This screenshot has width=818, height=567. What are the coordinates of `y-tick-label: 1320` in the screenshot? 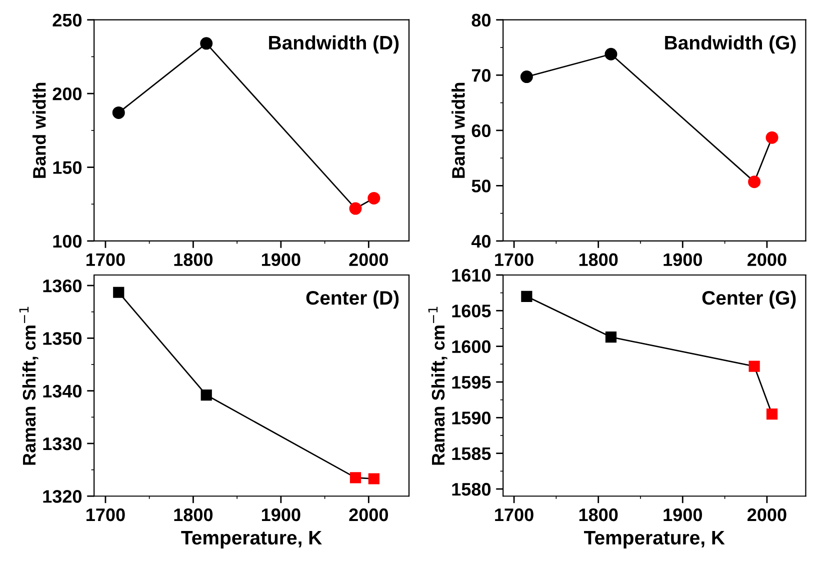 It's located at (62, 496).